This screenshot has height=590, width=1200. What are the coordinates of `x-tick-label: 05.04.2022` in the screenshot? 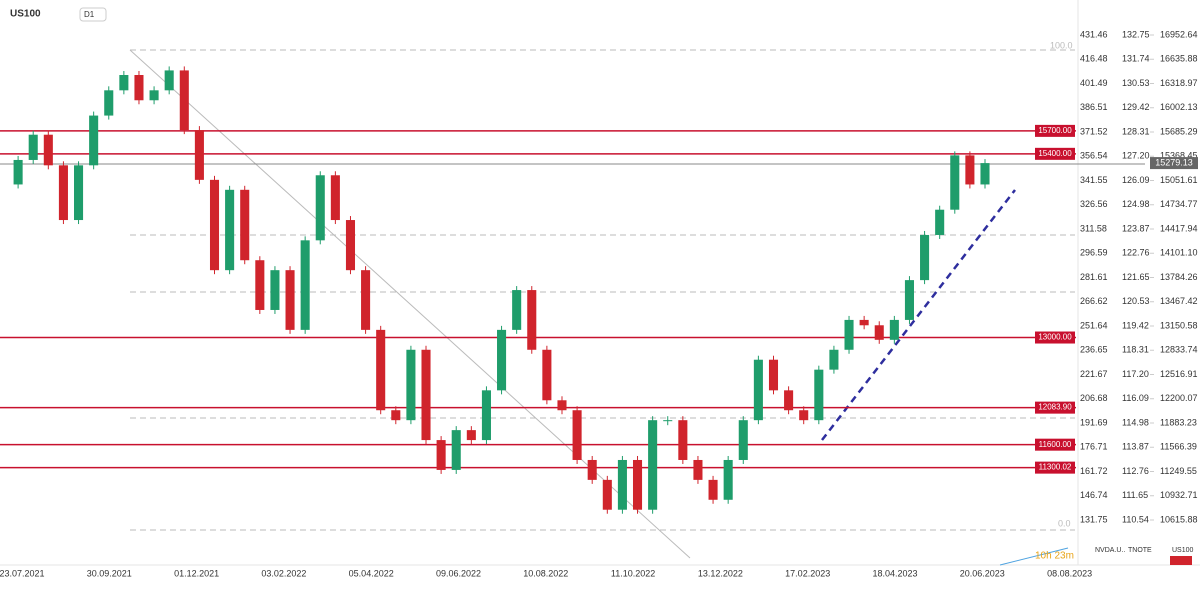 It's located at (371, 573).